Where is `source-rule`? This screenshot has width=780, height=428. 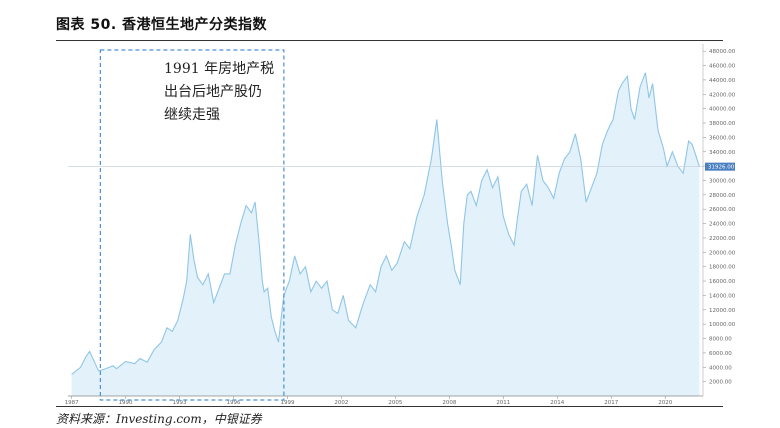
source-rule is located at coordinates (389, 406).